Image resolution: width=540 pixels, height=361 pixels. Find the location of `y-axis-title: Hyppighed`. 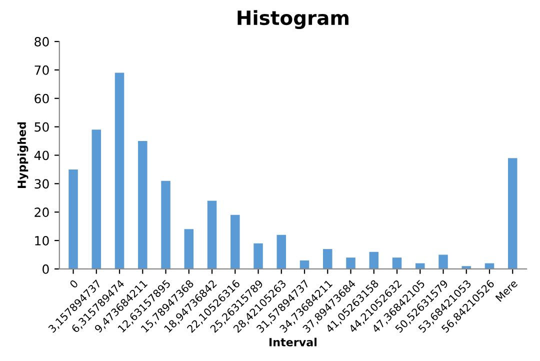

y-axis-title: Hyppighed is located at coordinates (22, 155).